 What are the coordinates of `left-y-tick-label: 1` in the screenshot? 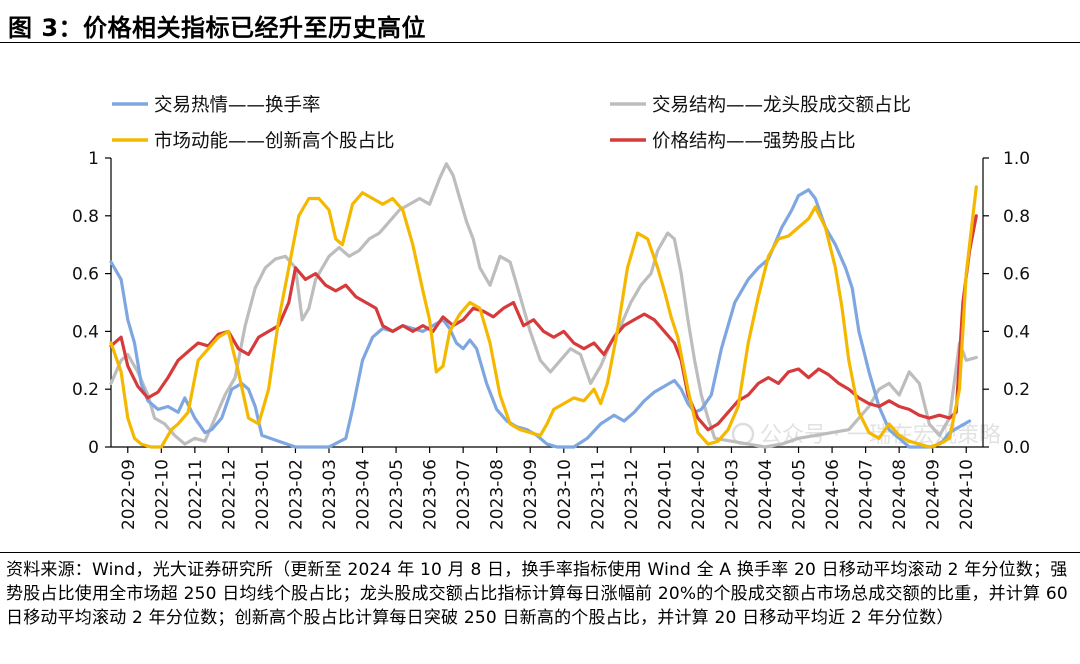 It's located at (93, 159).